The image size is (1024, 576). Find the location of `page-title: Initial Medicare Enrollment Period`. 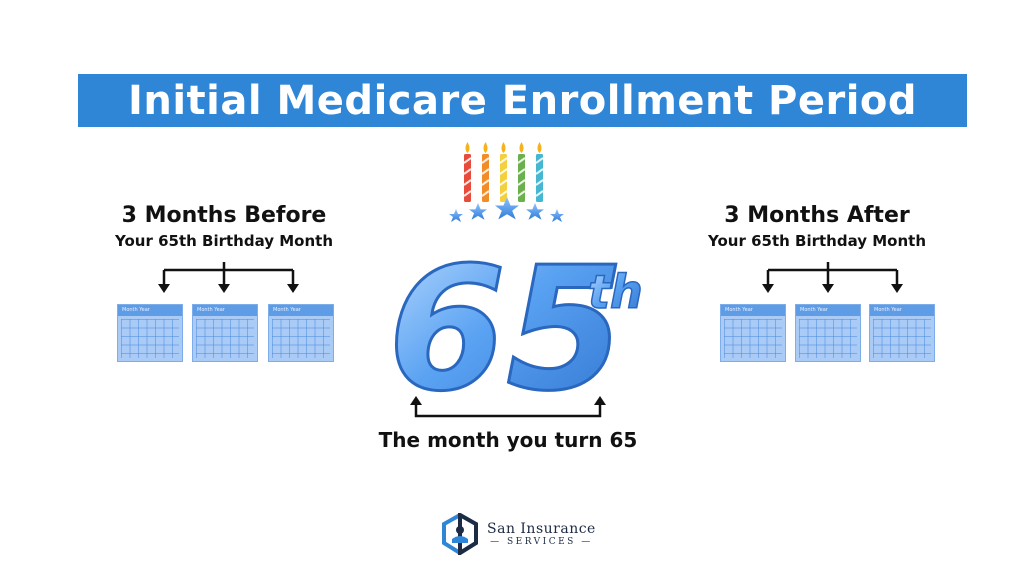

page-title: Initial Medicare Enrollment Period is located at coordinates (522, 100).